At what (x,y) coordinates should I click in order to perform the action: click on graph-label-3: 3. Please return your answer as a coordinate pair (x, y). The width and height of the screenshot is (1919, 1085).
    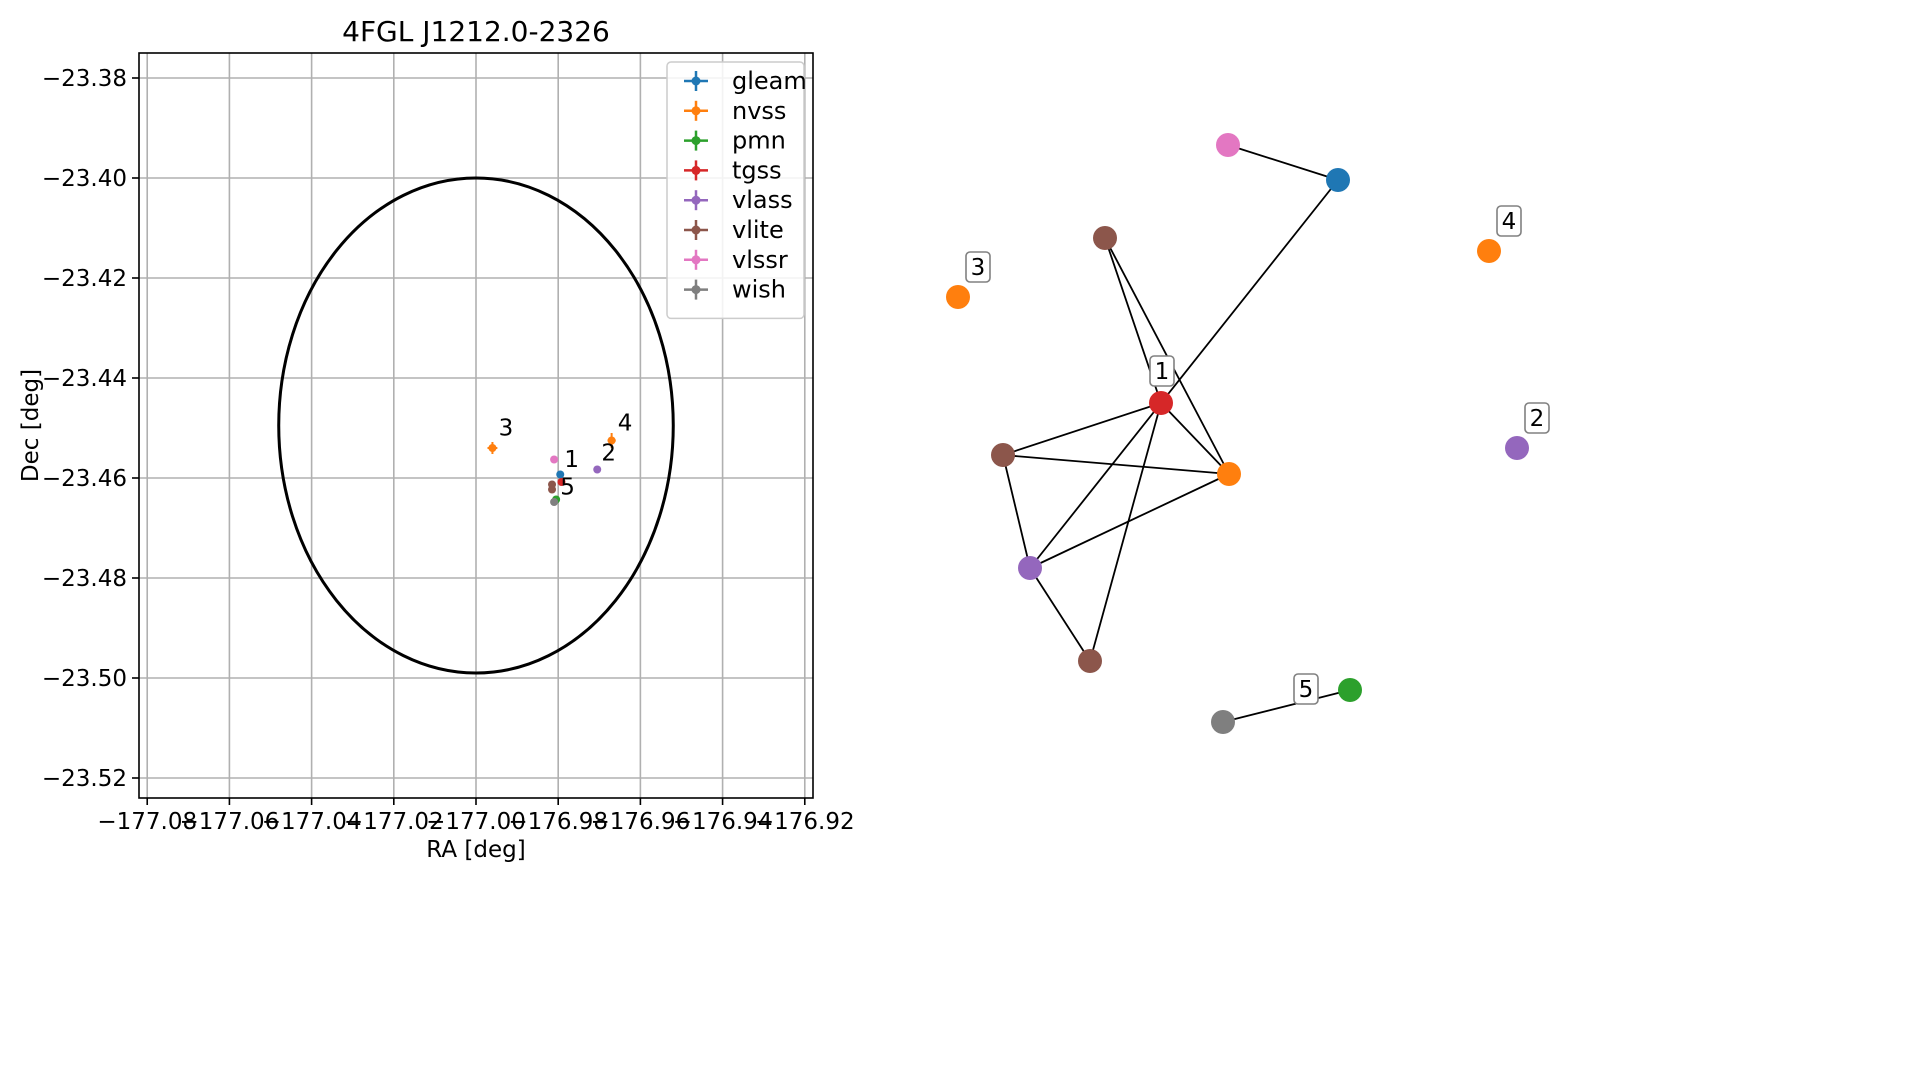
    Looking at the image, I should click on (978, 267).